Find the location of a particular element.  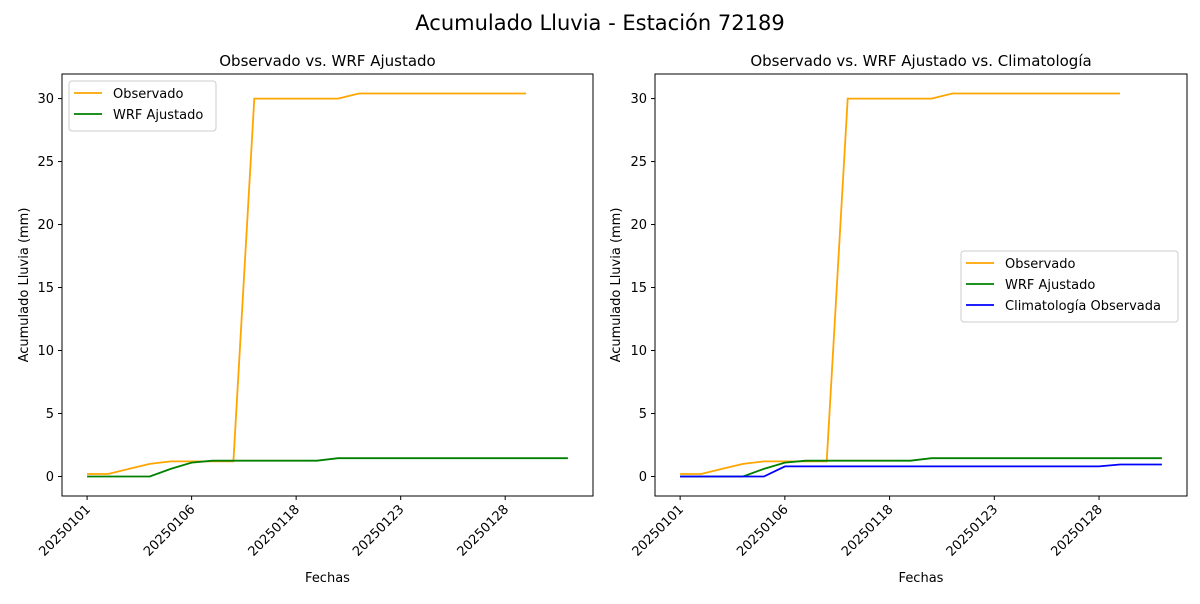

legend-label: Climatología Observada is located at coordinates (1083, 306).